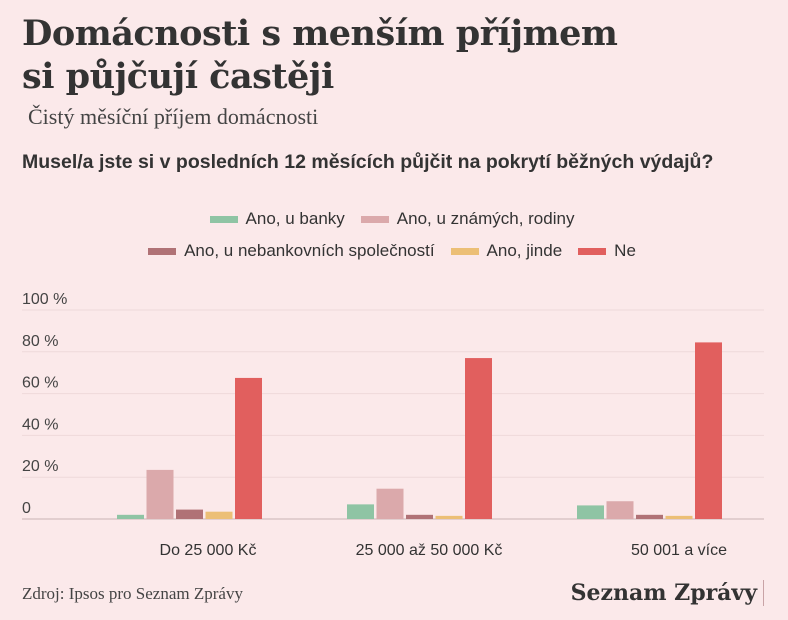 Image resolution: width=788 pixels, height=620 pixels. I want to click on y-tick-label: 80 %, so click(40, 341).